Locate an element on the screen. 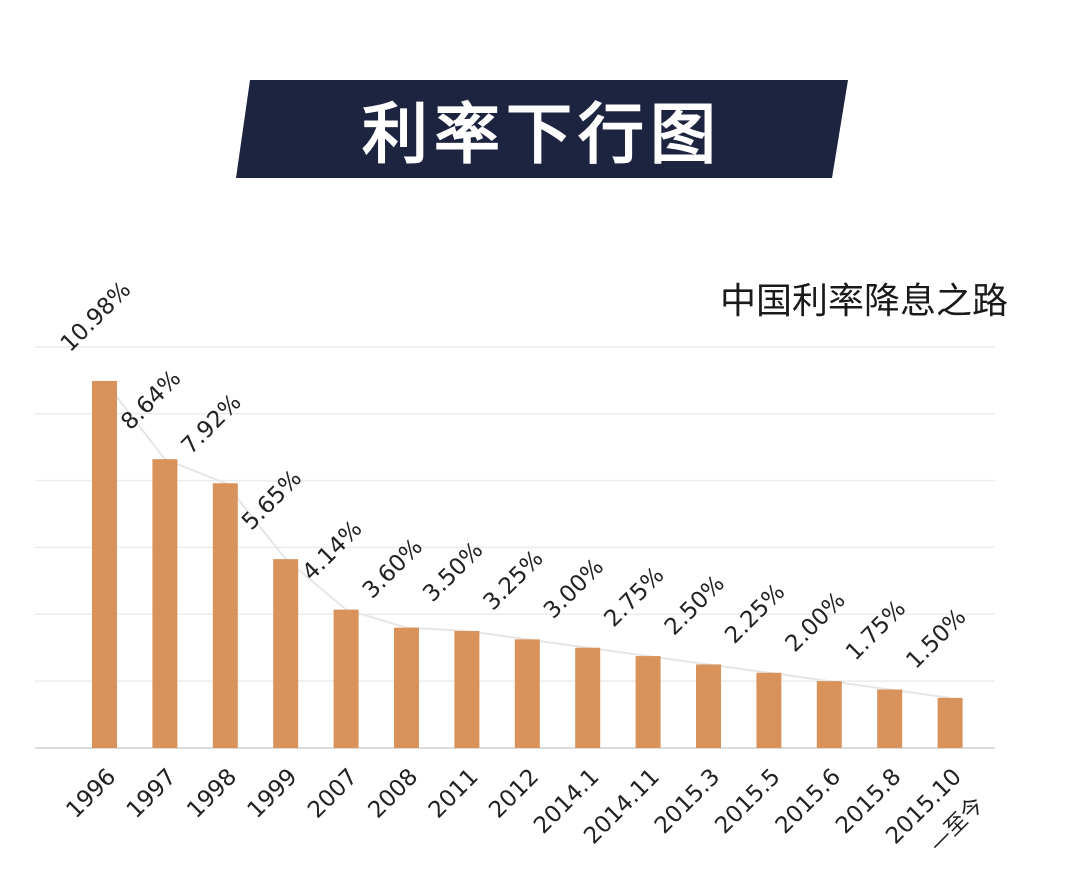  chart-subtitle: 中国利率降息之路 is located at coordinates (863, 301).